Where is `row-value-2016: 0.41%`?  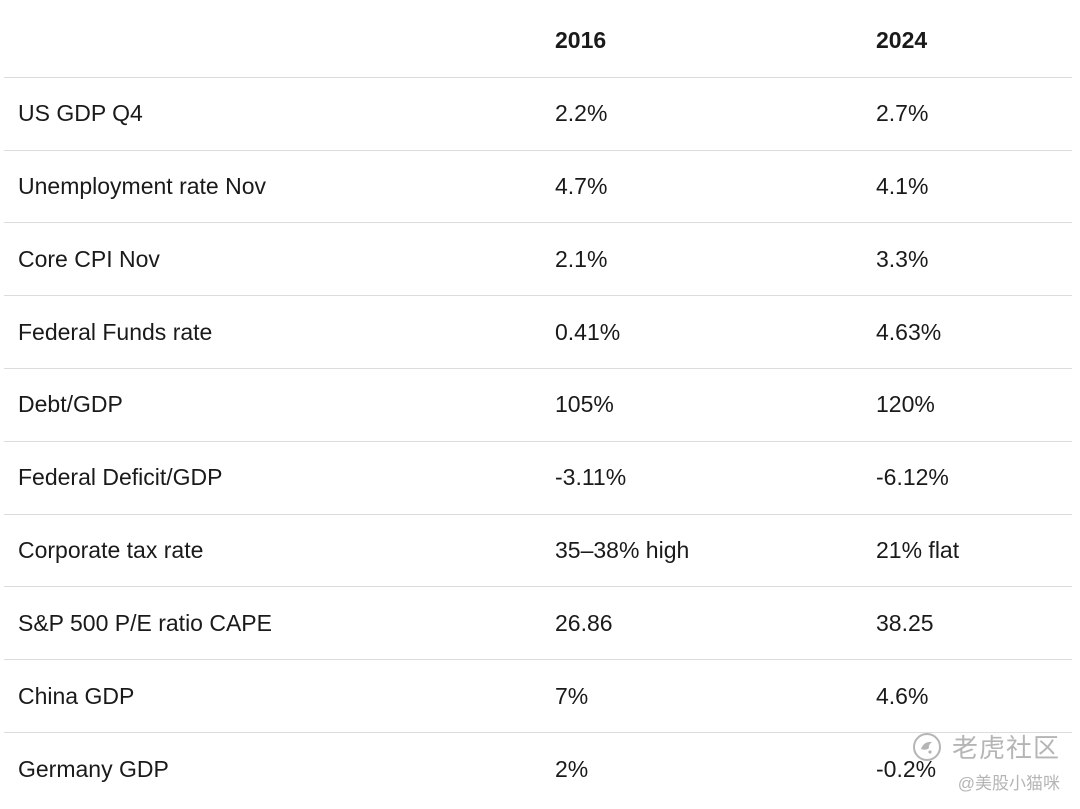
row-value-2016: 0.41% is located at coordinates (588, 331).